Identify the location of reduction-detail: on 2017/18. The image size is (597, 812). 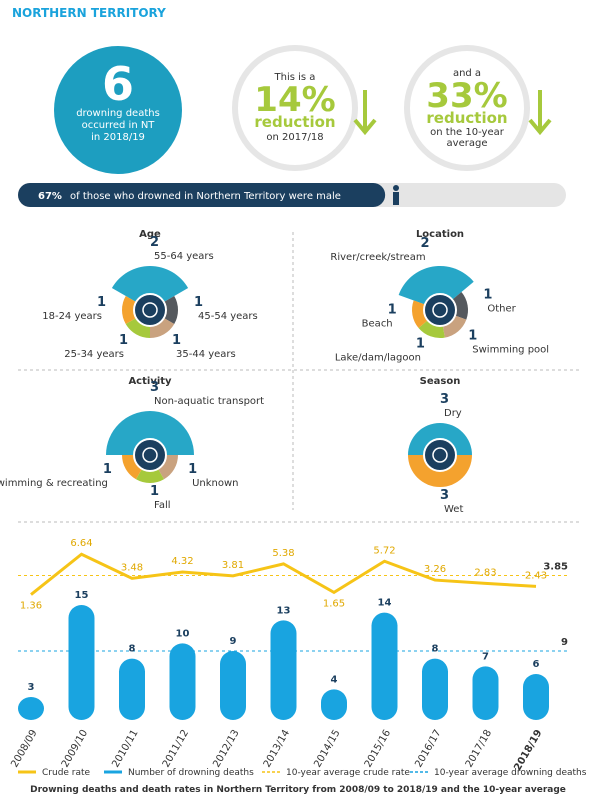
(294, 137).